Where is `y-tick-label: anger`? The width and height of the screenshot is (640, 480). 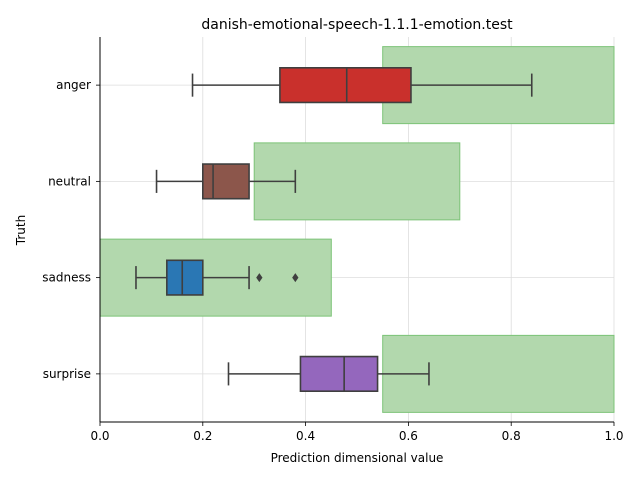 y-tick-label: anger is located at coordinates (73, 85).